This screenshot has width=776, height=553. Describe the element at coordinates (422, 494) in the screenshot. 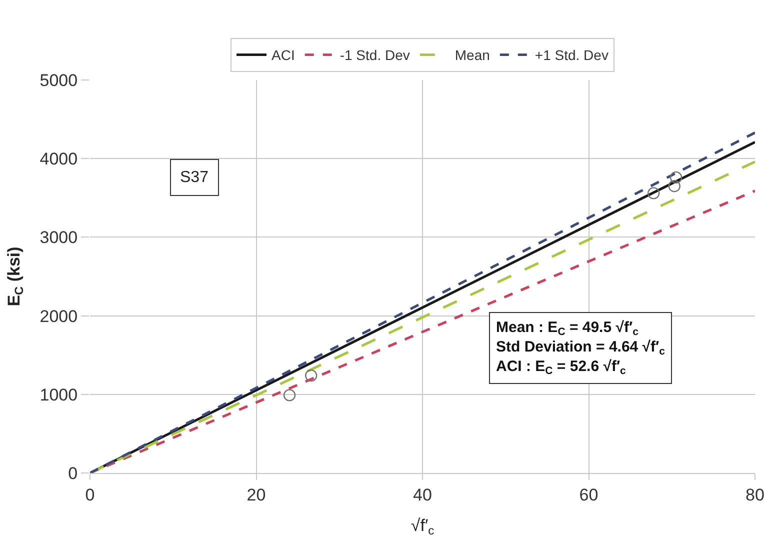

I see `x-tick-label: 40` at that location.